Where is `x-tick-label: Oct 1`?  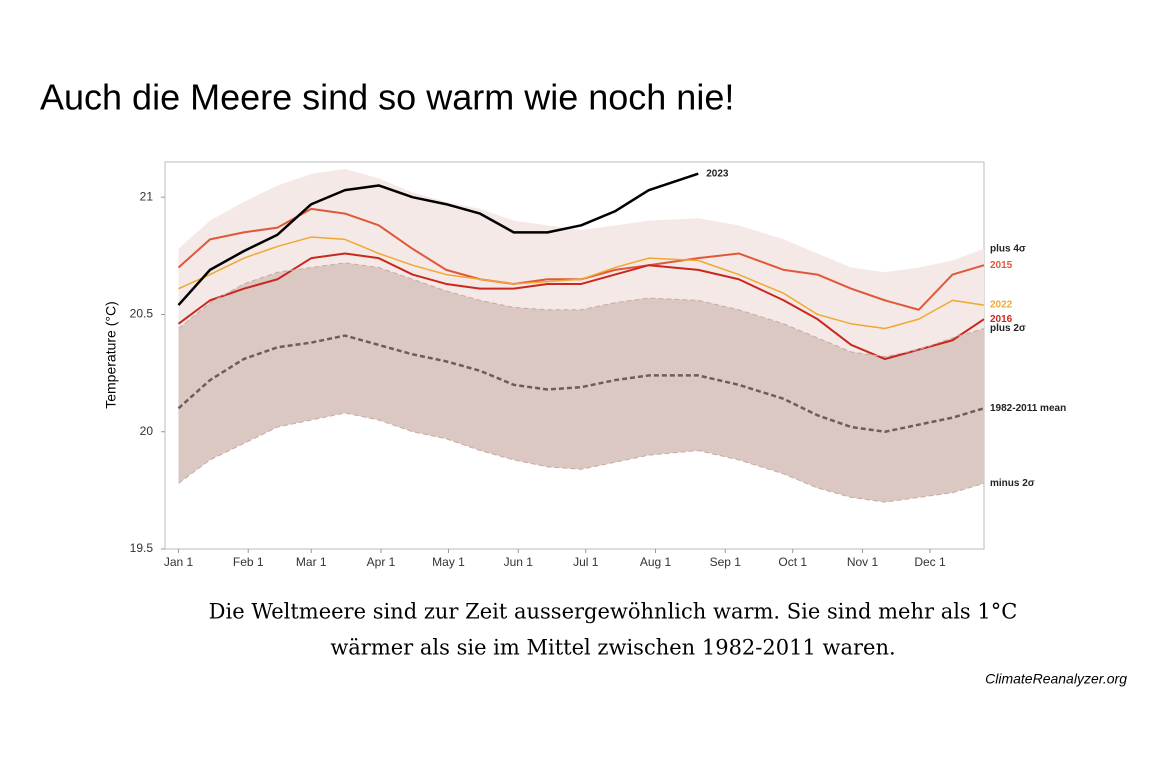
x-tick-label: Oct 1 is located at coordinates (792, 562).